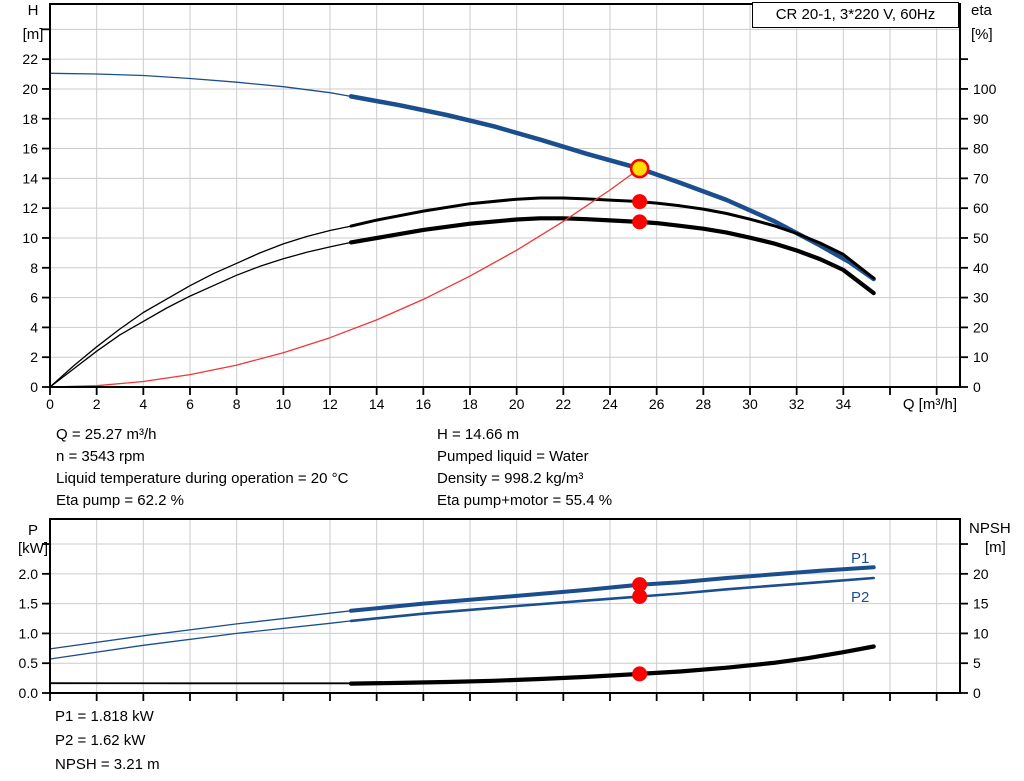  I want to click on info-line-speed: n = 3543 rpm, so click(100, 456).